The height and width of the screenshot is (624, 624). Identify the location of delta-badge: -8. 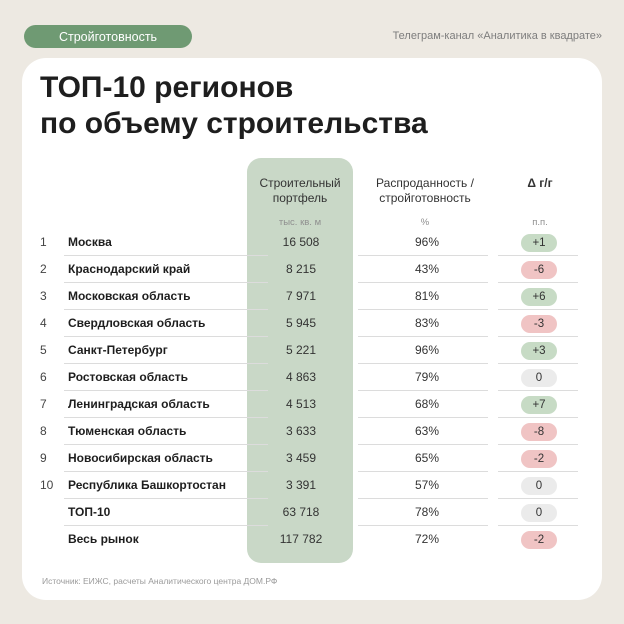
(539, 432).